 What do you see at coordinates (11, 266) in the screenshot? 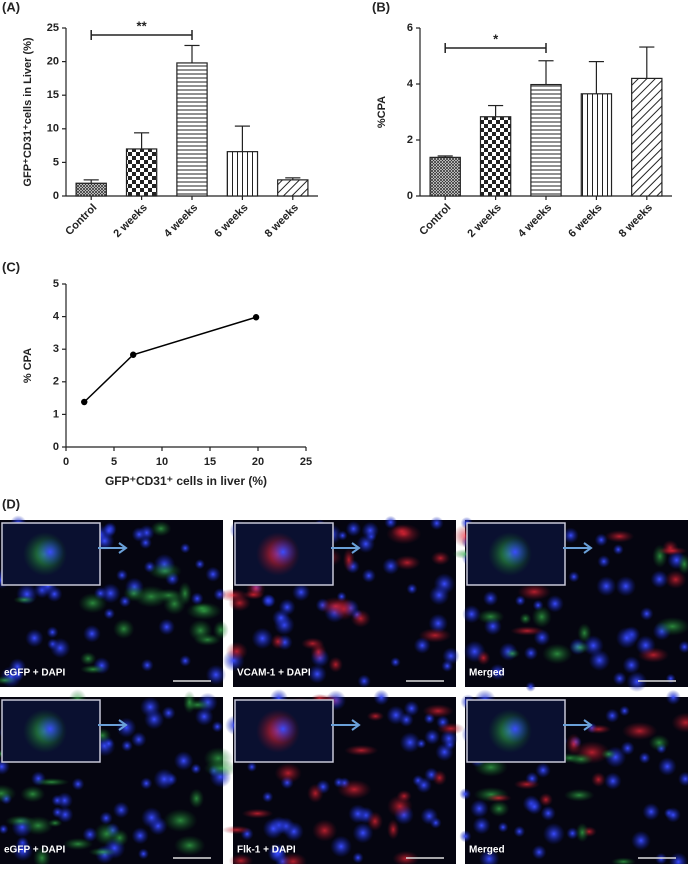
I see `panel-label: (C)` at bounding box center [11, 266].